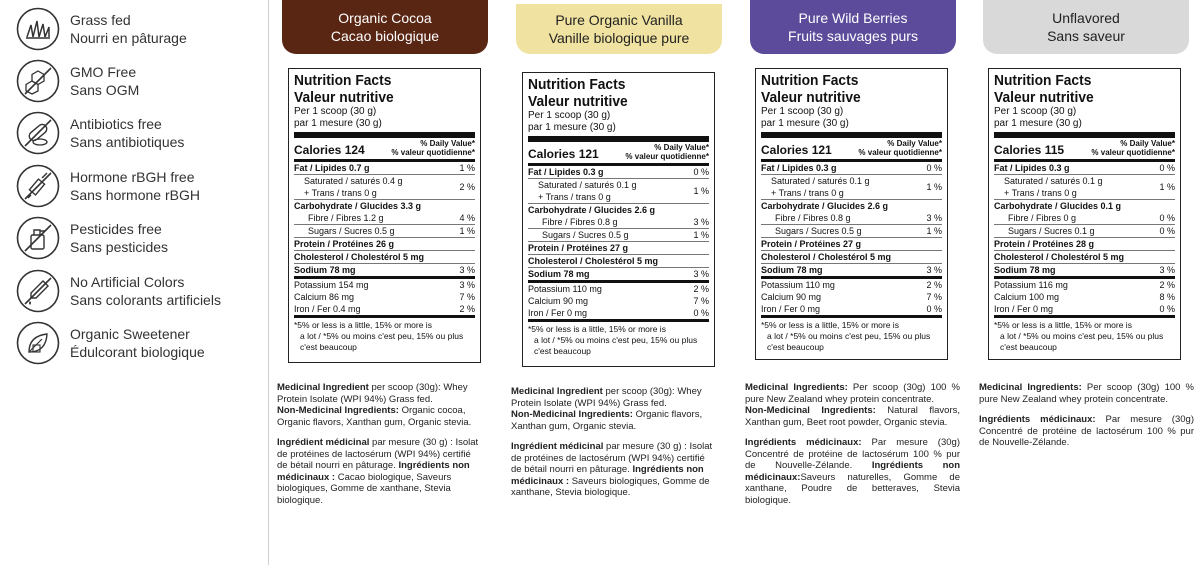 The image size is (1200, 565). What do you see at coordinates (384, 257) in the screenshot?
I see `nf-row: Cholesterol / Cholestérol 5 mg` at bounding box center [384, 257].